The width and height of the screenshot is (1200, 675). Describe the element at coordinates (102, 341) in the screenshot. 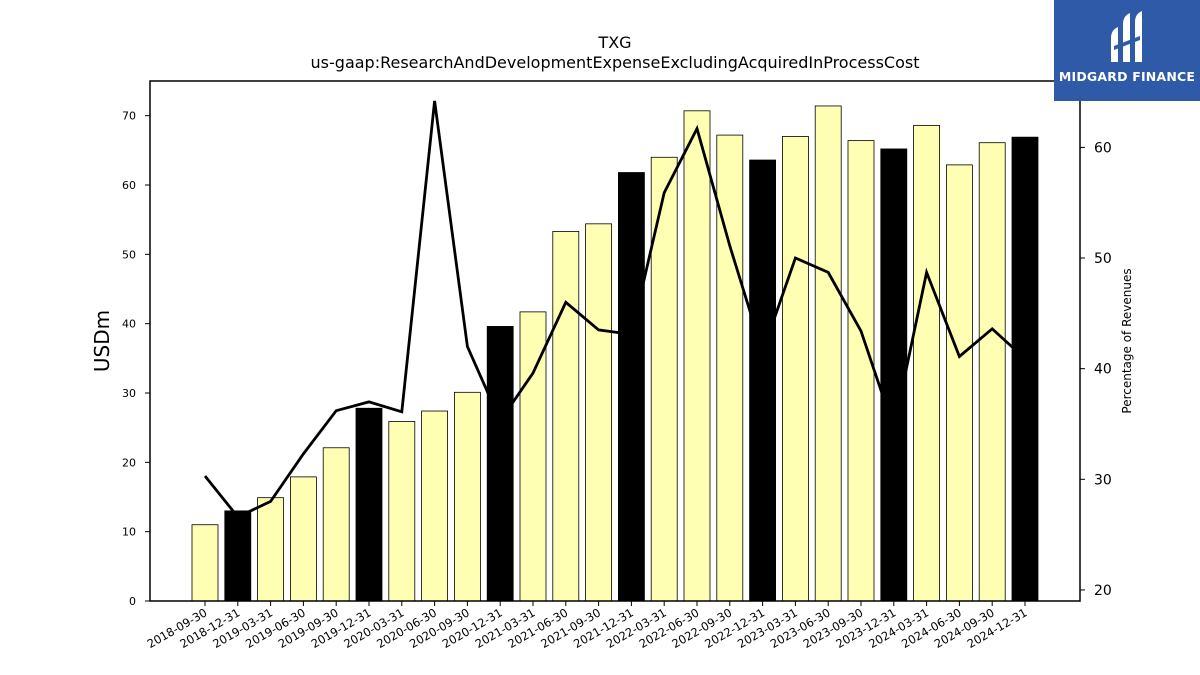

I see `left-y-axis-label: USDm` at that location.